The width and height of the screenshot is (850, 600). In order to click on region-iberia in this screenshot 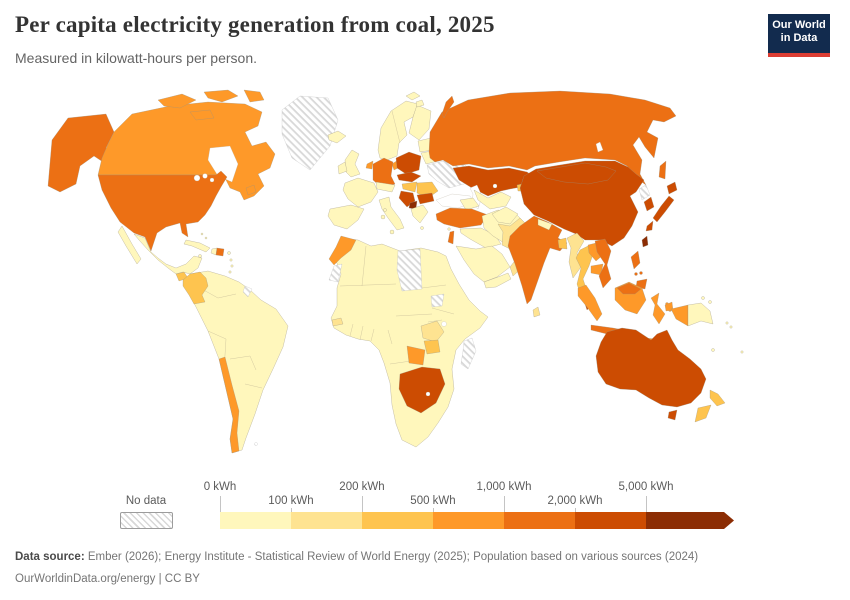, I will do `click(346, 217)`.